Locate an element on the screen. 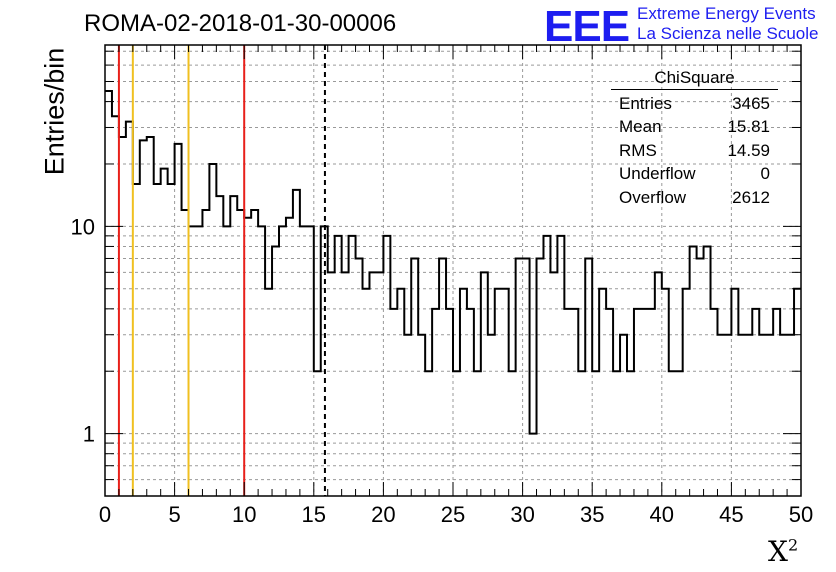 The image size is (836, 572). y-tick-label: 1 is located at coordinates (89, 434).